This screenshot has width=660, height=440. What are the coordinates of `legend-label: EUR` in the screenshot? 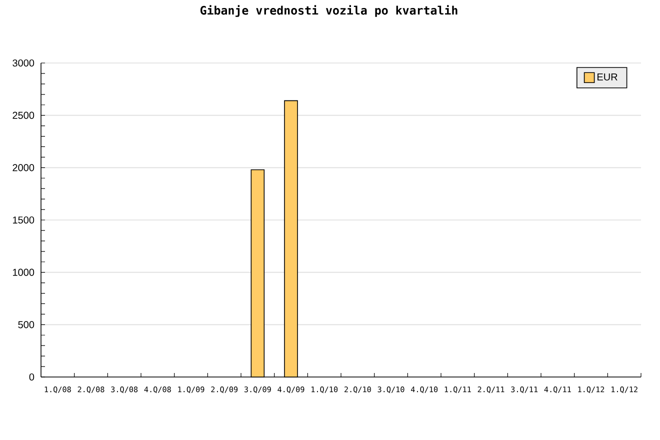 It's located at (608, 76).